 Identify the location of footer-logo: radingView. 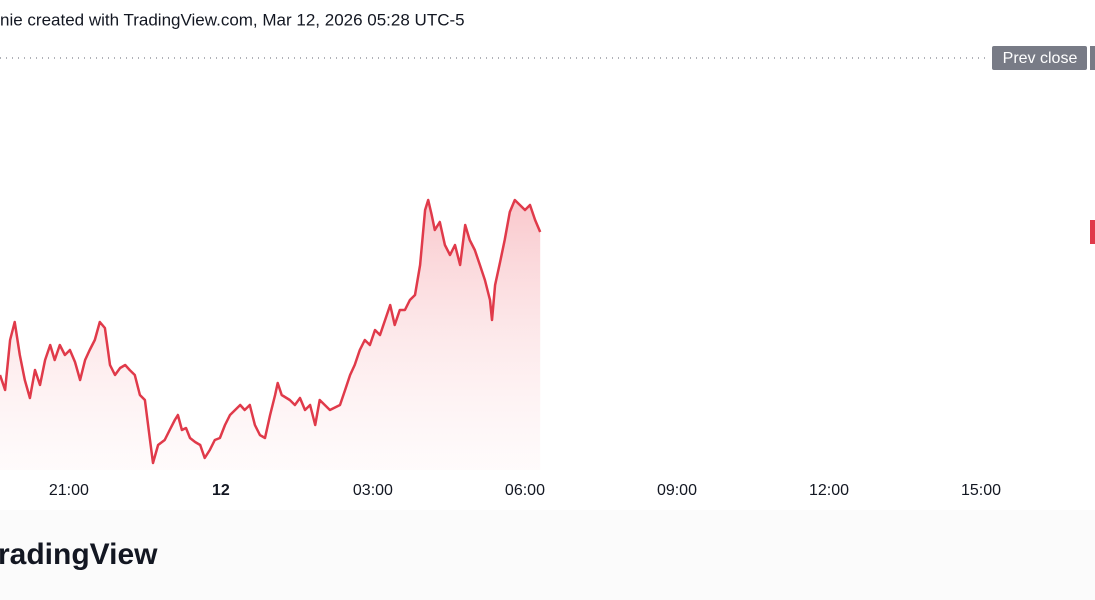
(79, 554).